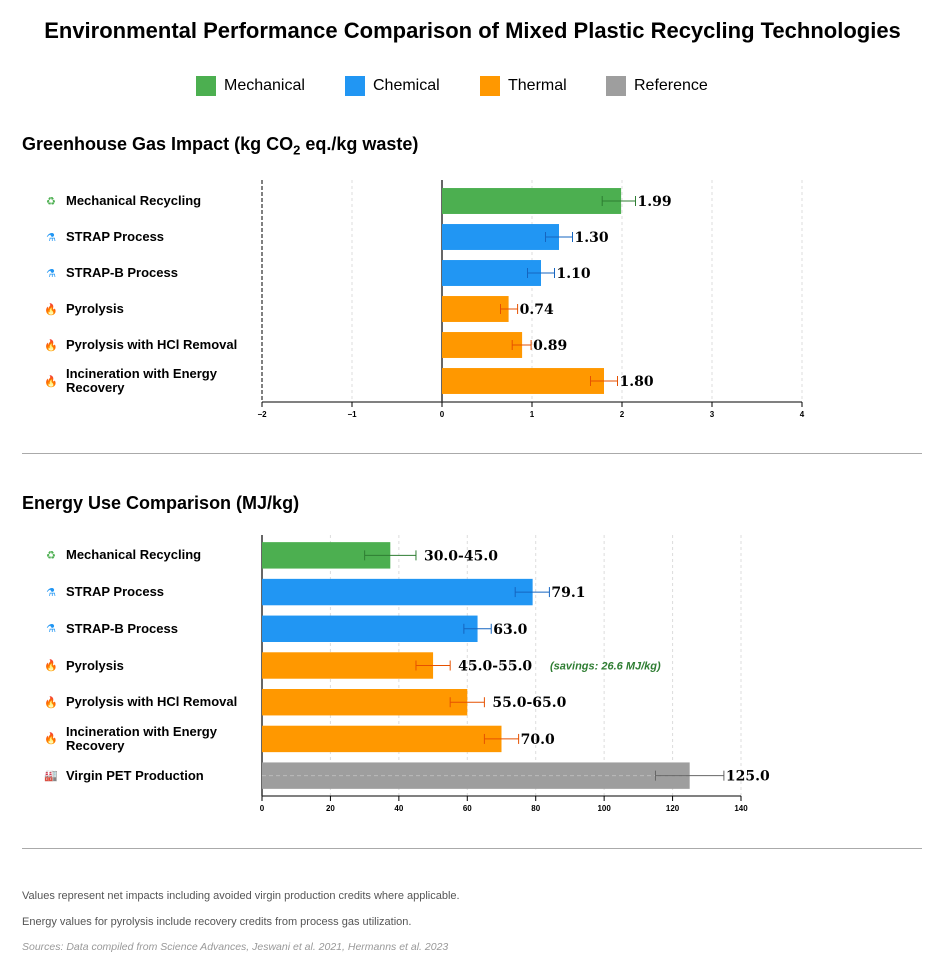 This screenshot has height=976, width=945. Describe the element at coordinates (622, 414) in the screenshot. I see `x-tick-label: 2` at that location.